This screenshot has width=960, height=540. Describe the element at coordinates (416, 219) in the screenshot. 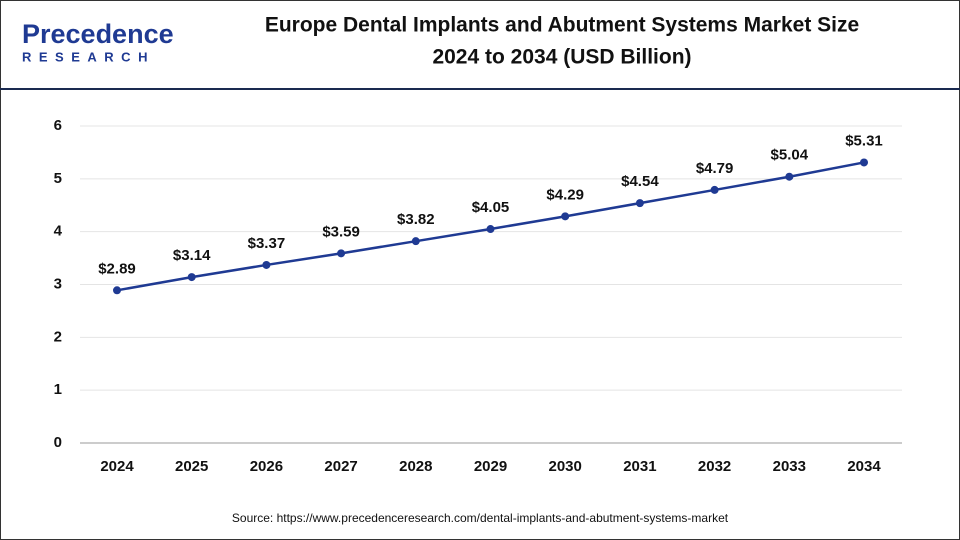

I see `value-label: $3.82` at that location.